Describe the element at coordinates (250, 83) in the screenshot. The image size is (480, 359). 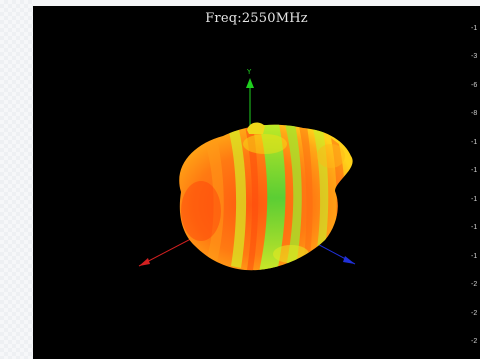
I see `y-axis-arrow` at that location.